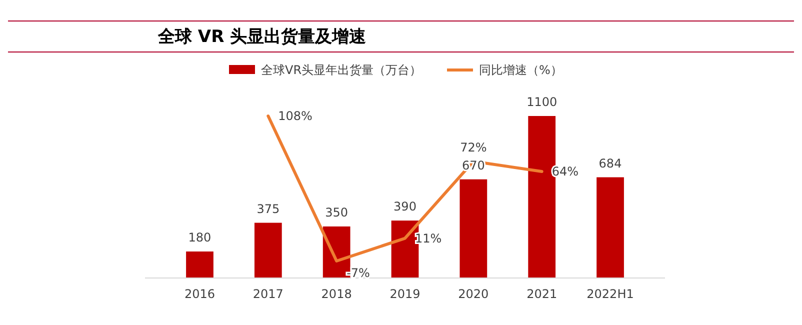 This screenshot has width=802, height=325. What do you see at coordinates (341, 70) in the screenshot?
I see `legend-label: 全球VR头显年出货量（万台）` at bounding box center [341, 70].